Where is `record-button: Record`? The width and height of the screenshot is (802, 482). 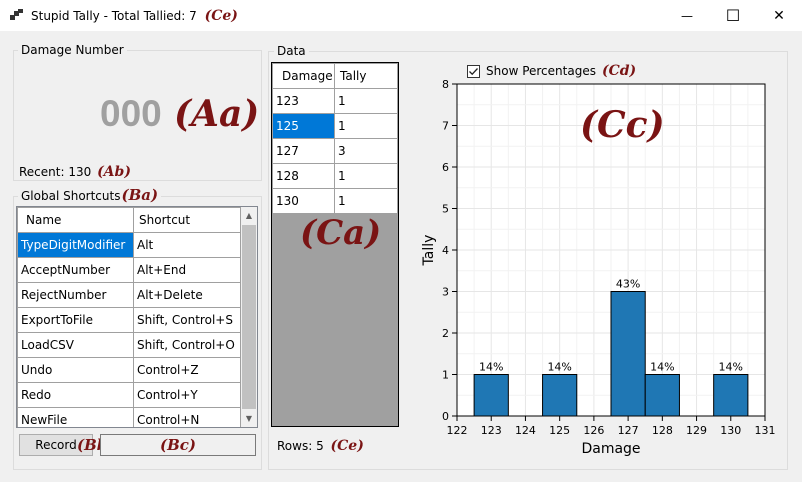 record-button: Record is located at coordinates (56, 445).